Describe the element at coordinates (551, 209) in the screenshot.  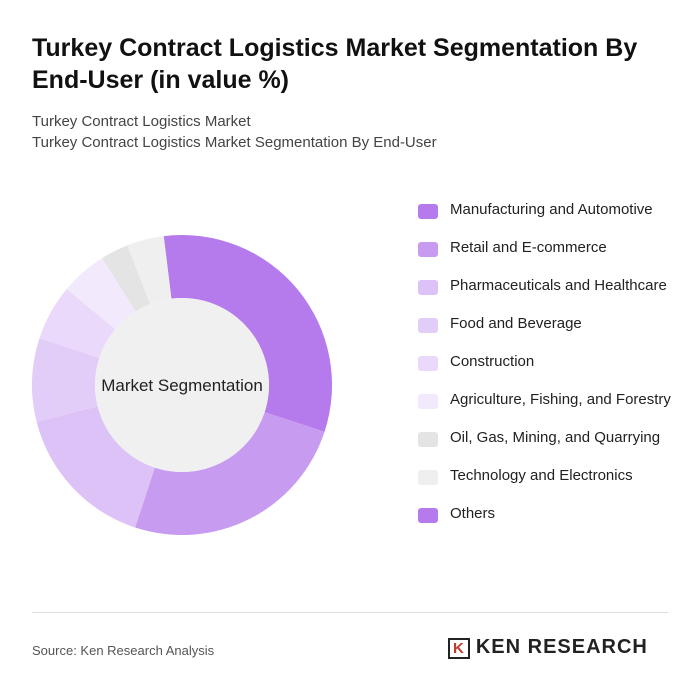
I see `legend-label: Manufacturing and Automotive` at that location.